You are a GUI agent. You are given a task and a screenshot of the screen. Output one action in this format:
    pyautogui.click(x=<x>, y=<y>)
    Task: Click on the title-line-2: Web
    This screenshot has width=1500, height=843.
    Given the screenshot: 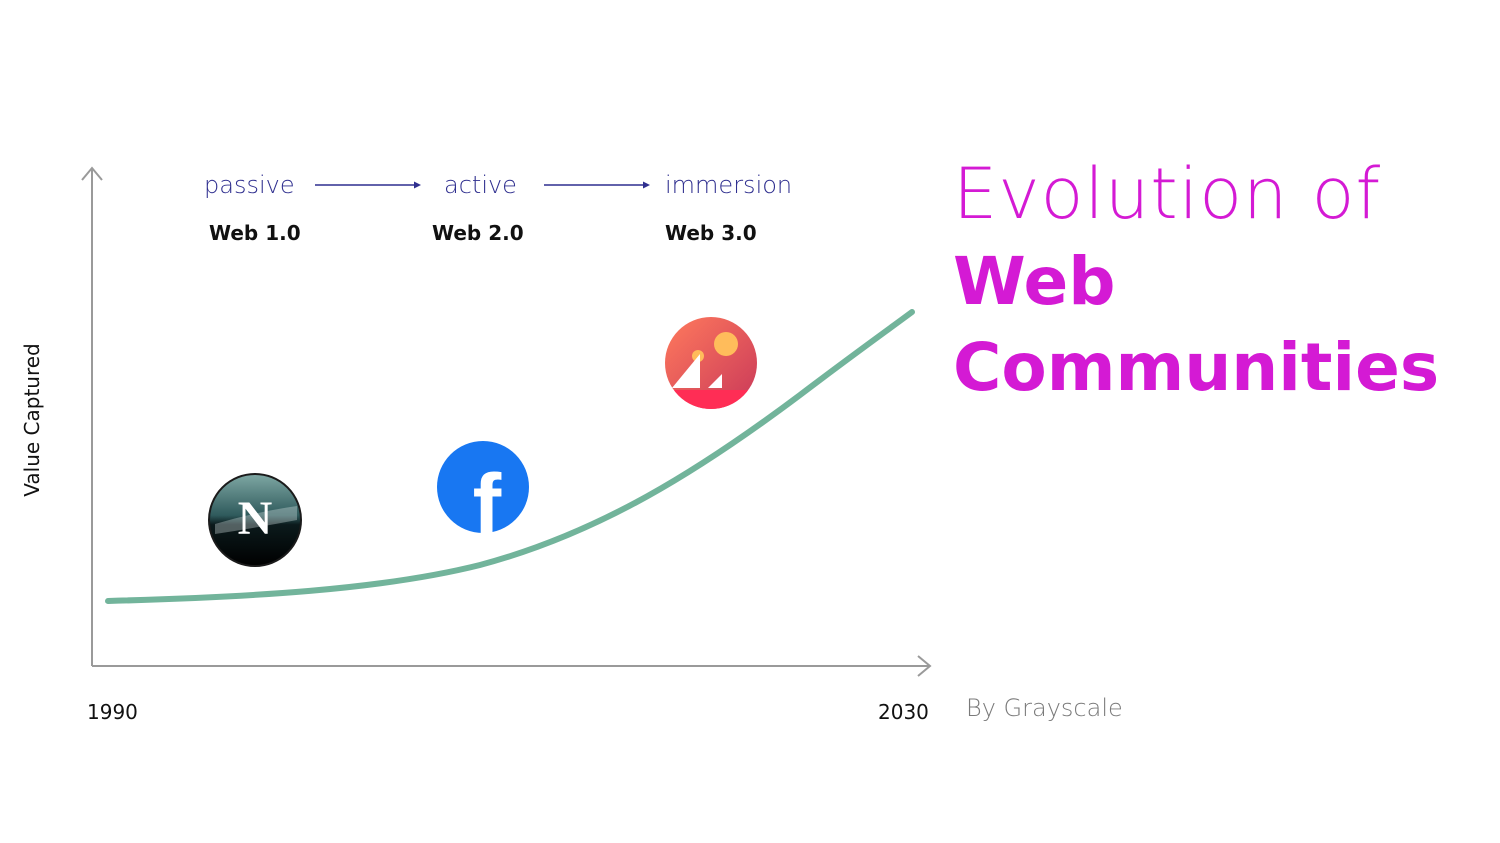 What is the action you would take?
    pyautogui.click(x=1034, y=281)
    